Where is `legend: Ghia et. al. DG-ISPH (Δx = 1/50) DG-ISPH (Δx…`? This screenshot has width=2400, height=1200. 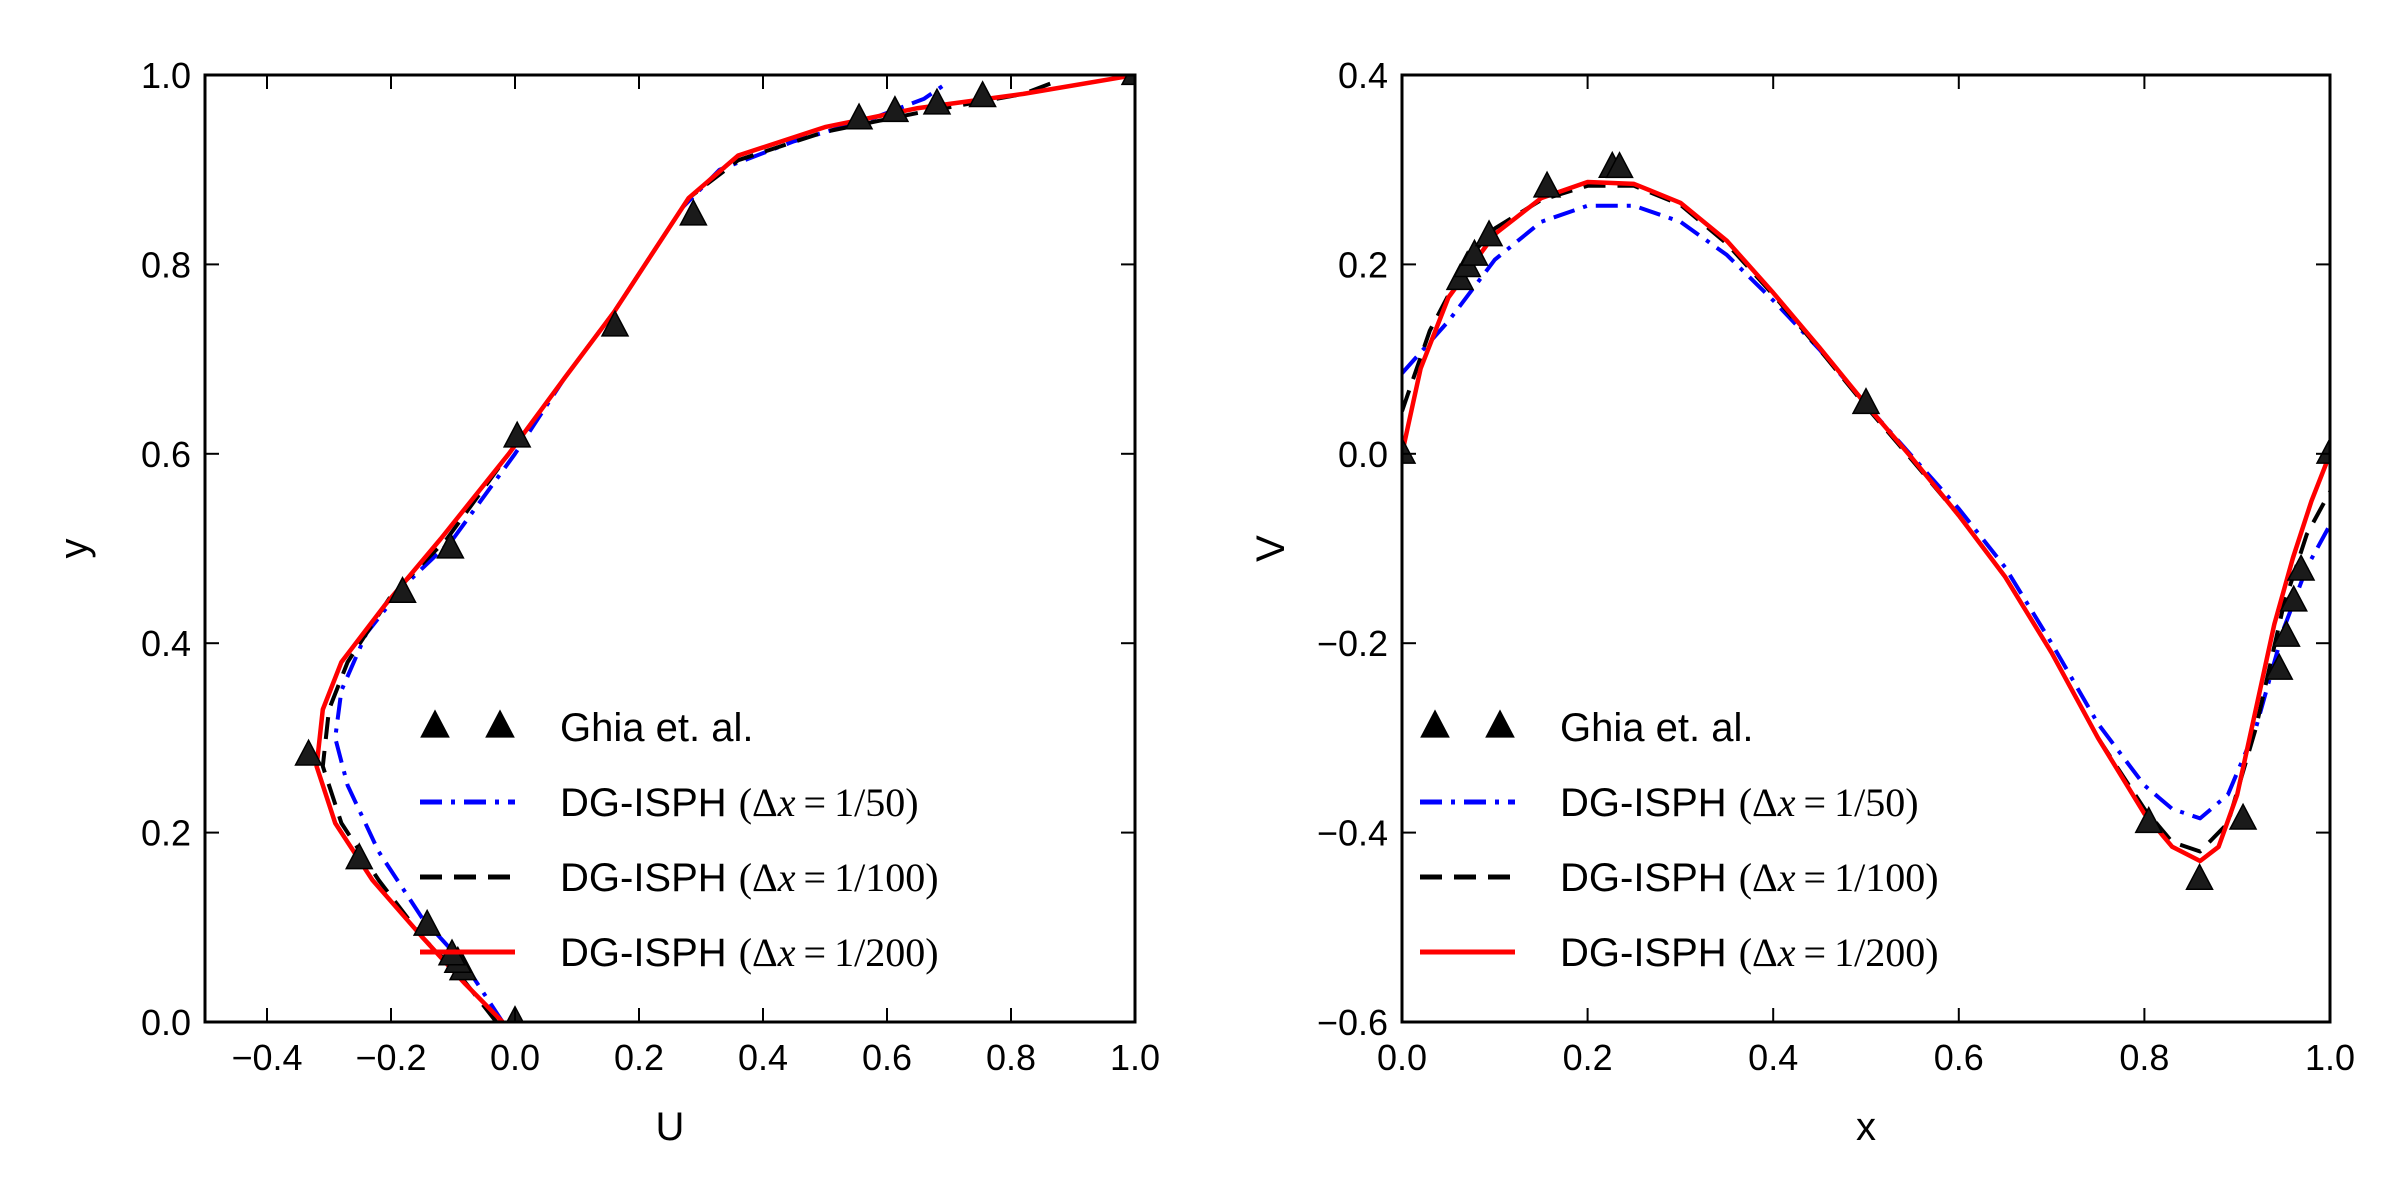
legend: Ghia et. al. DG-ISPH (Δx = 1/50) DG-ISPH (Δx… is located at coordinates (679, 840).